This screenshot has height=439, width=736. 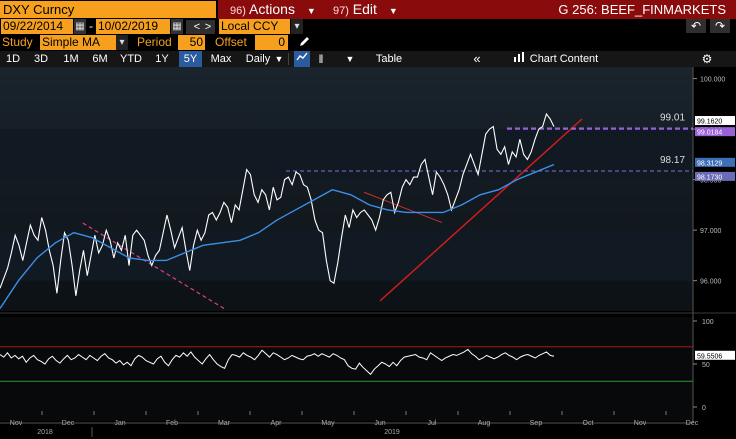 I want to click on study-value: Simple MA, so click(x=71, y=42).